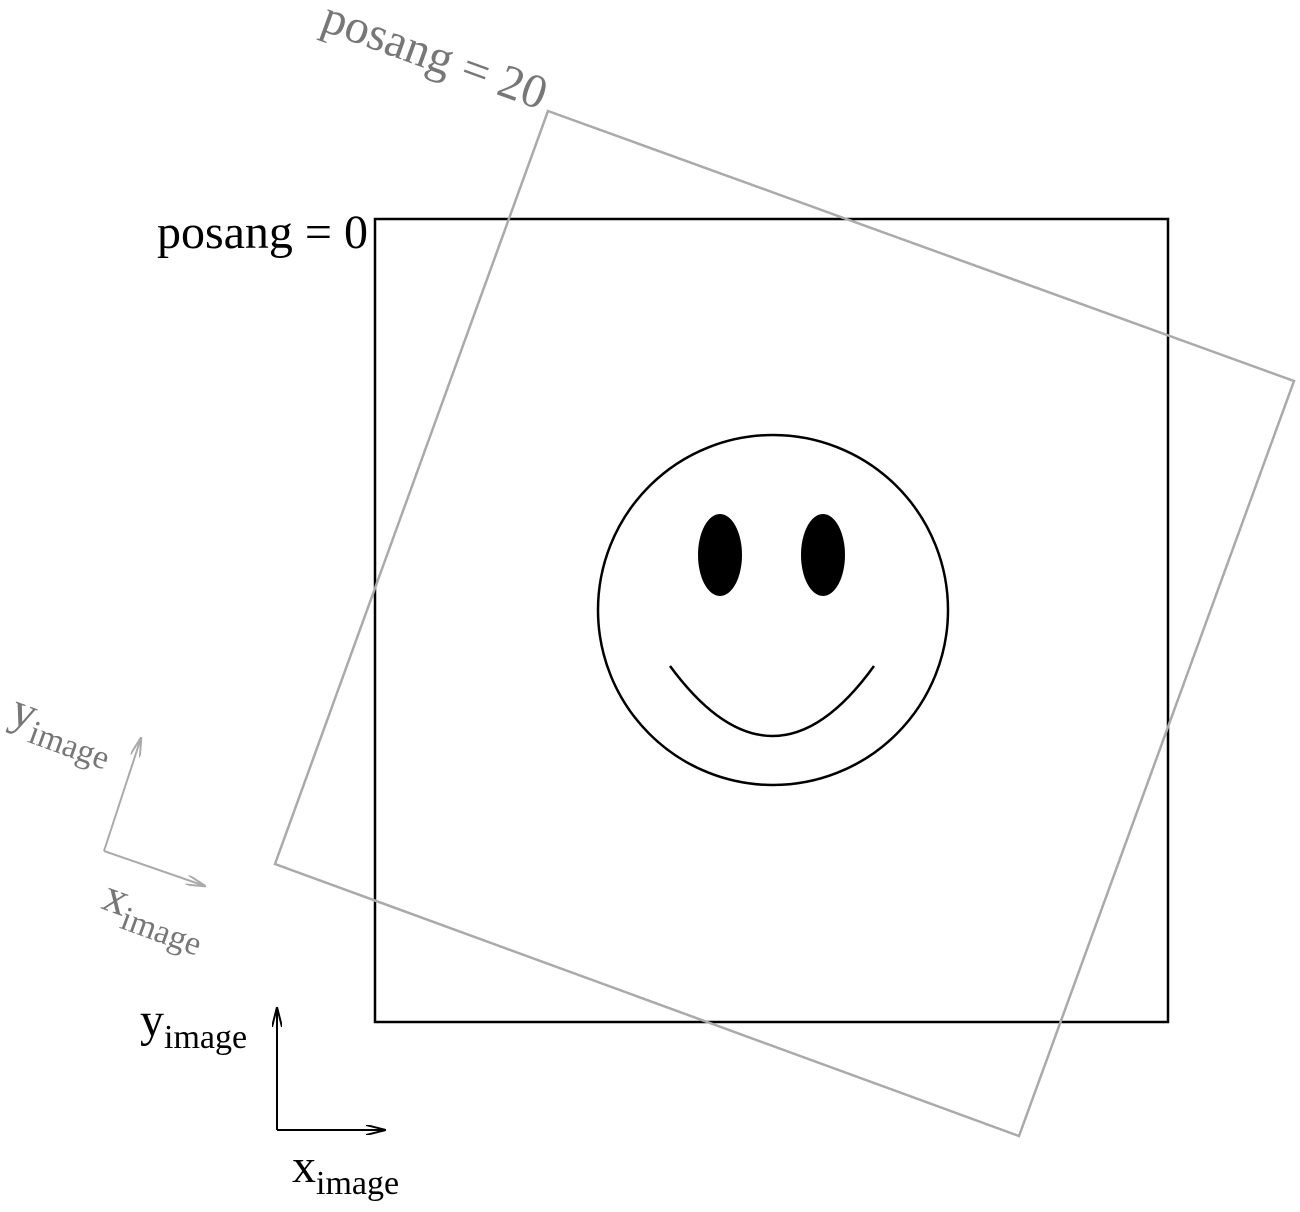  I want to click on upright-y-axis-label: yimage, so click(193, 1025).